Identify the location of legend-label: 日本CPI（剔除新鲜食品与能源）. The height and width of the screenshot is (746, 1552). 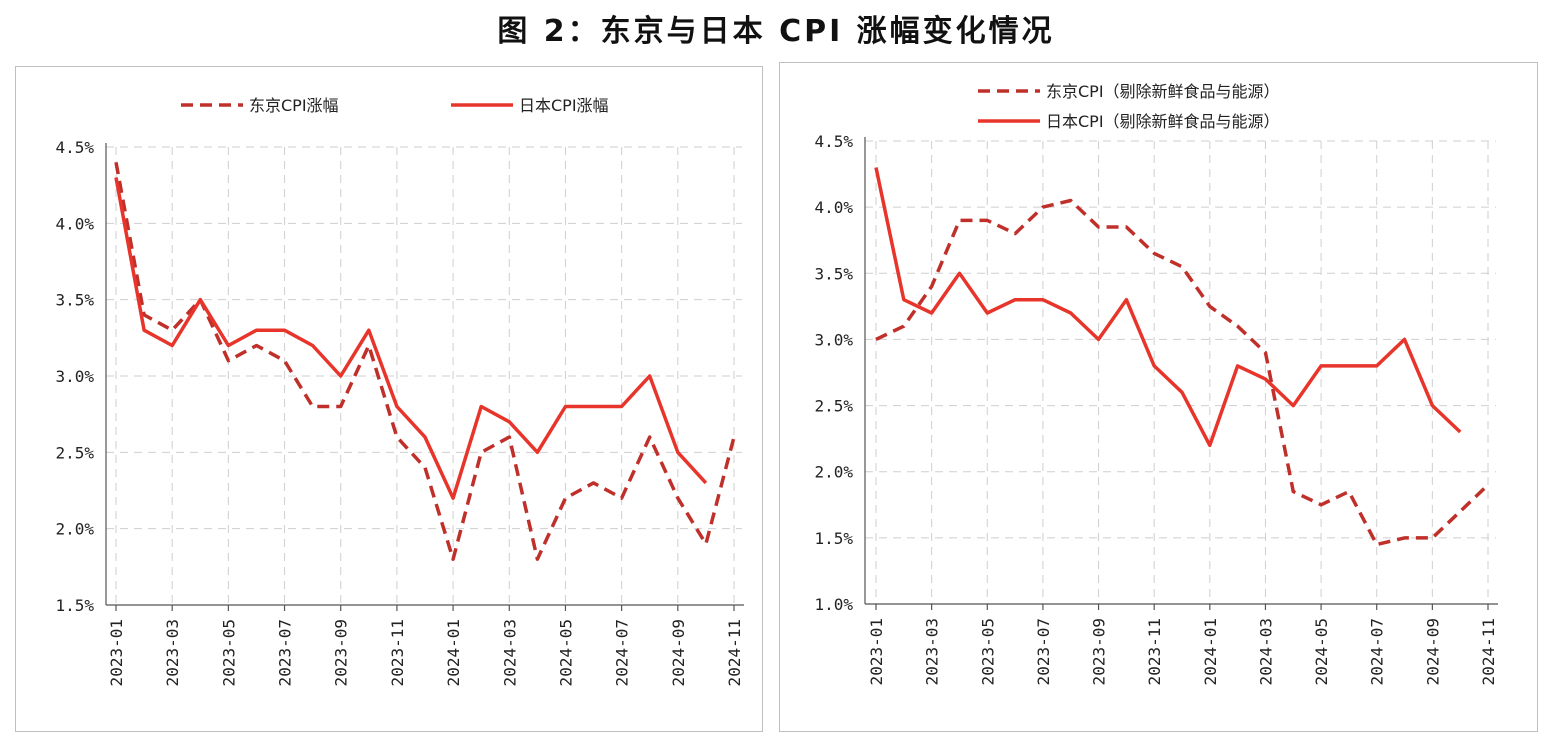
(1163, 121).